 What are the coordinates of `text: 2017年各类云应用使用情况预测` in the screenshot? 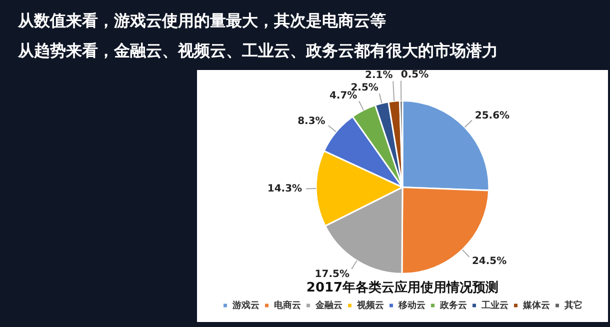 It's located at (402, 288).